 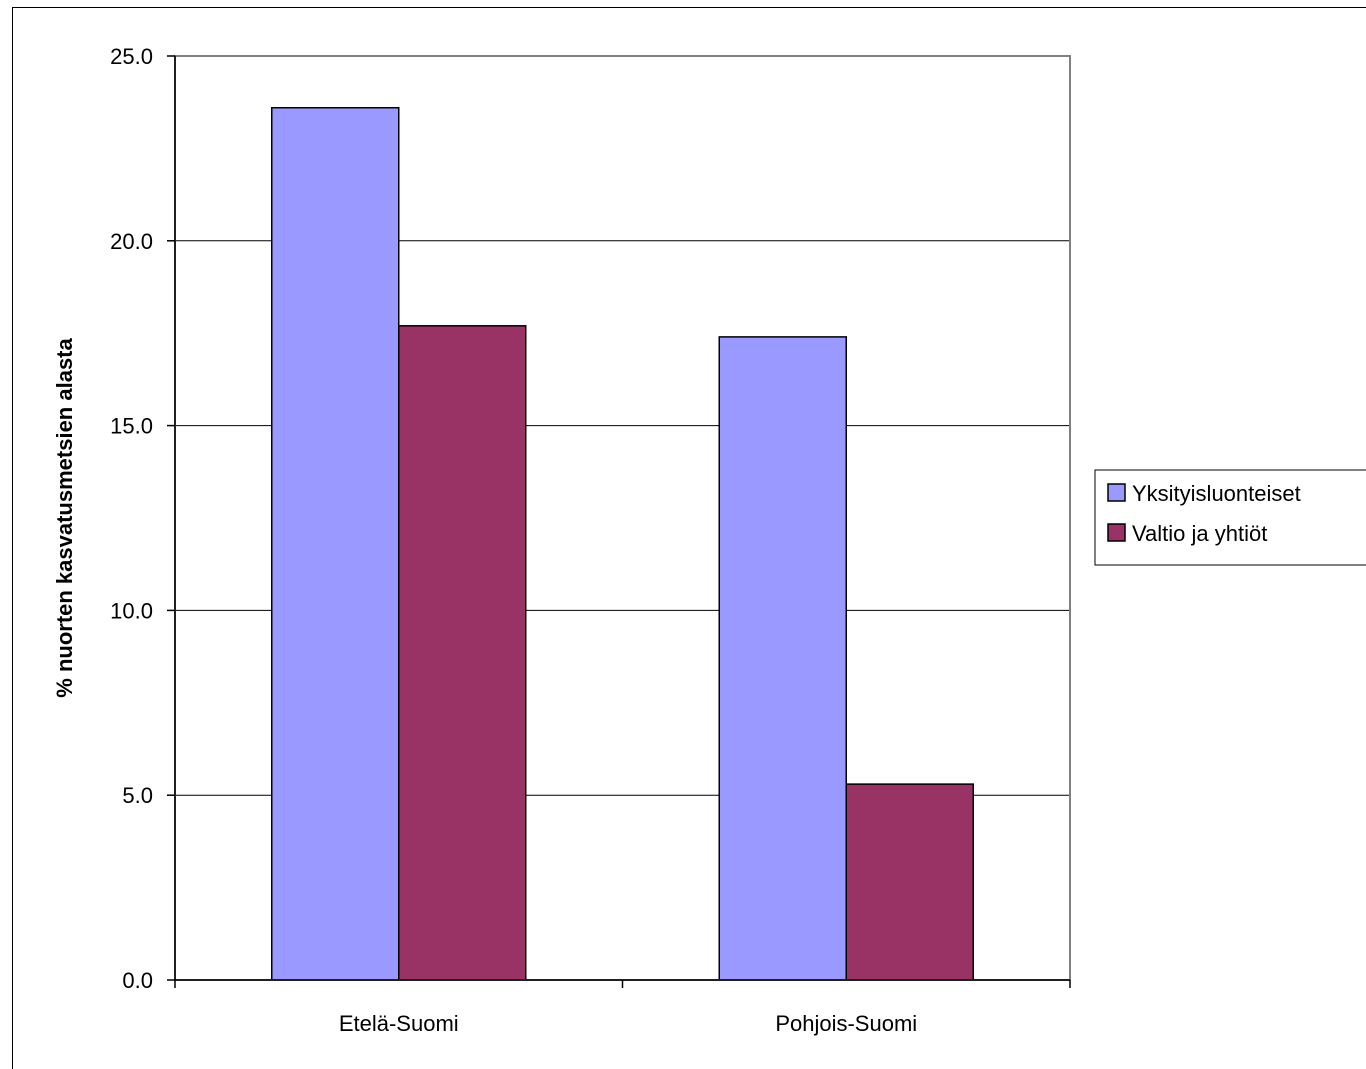 What do you see at coordinates (131, 518) in the screenshot?
I see `y-tick-labels: 0.0 5.0 10.0 15.0 20.0 25.0` at bounding box center [131, 518].